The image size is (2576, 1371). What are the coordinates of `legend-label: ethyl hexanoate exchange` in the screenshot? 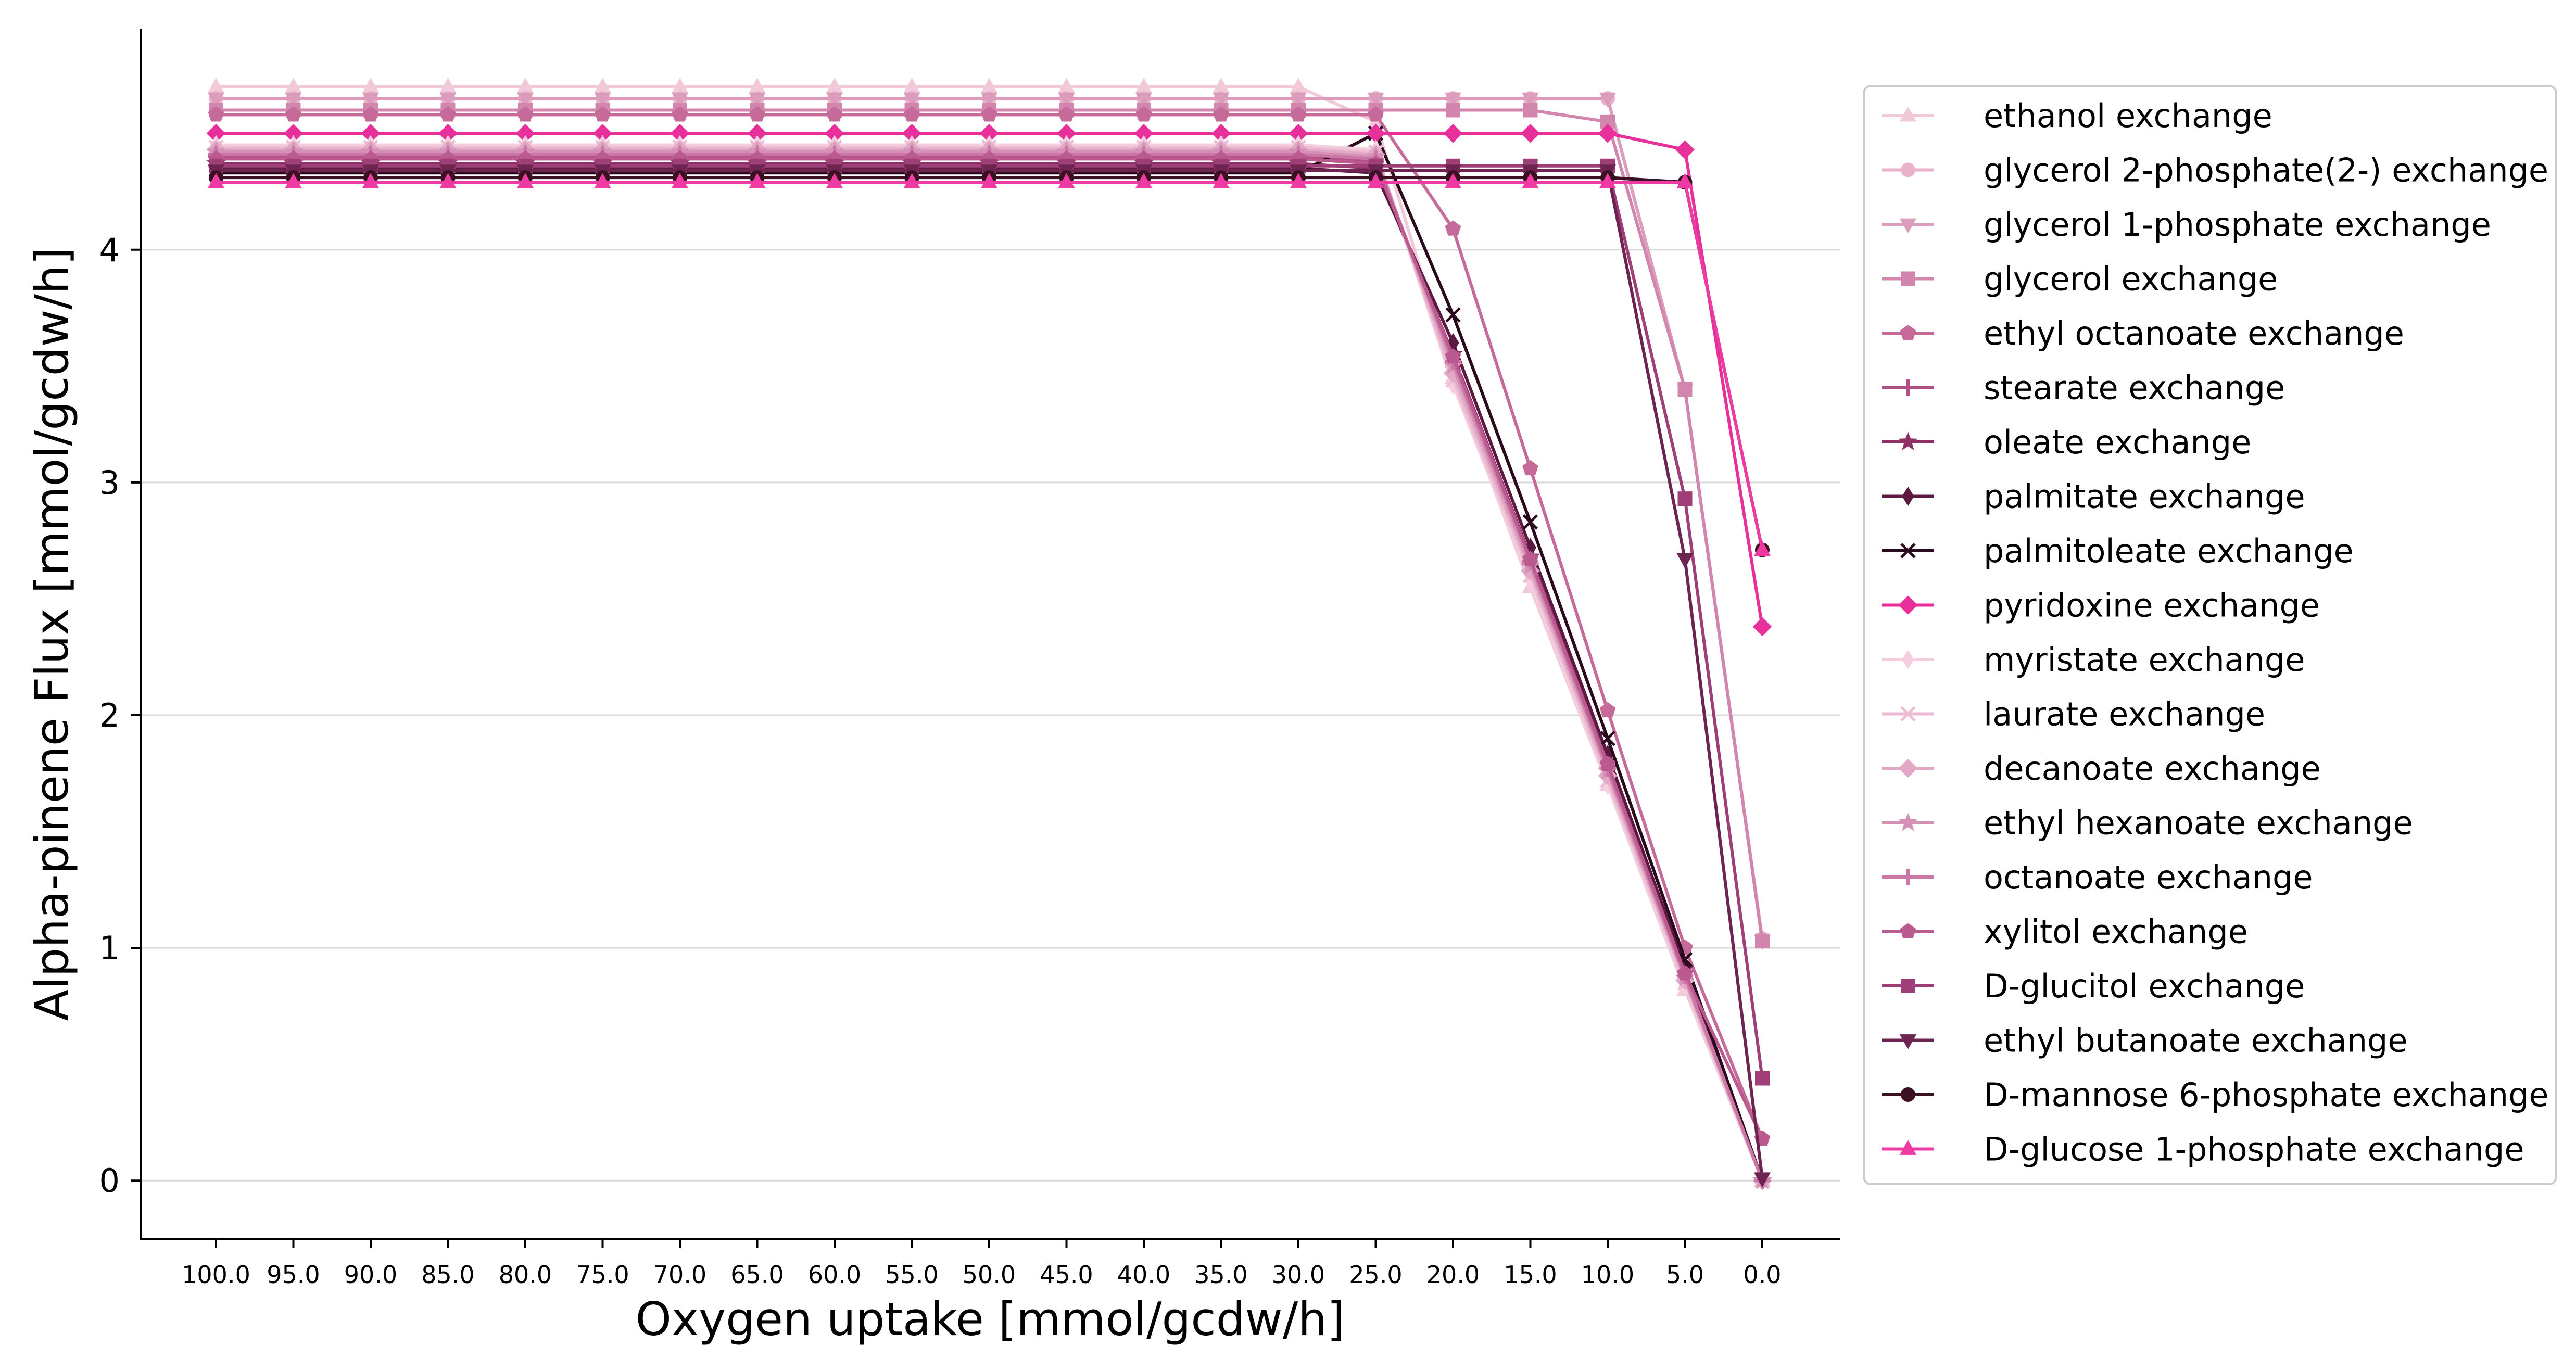 It's located at (2198, 823).